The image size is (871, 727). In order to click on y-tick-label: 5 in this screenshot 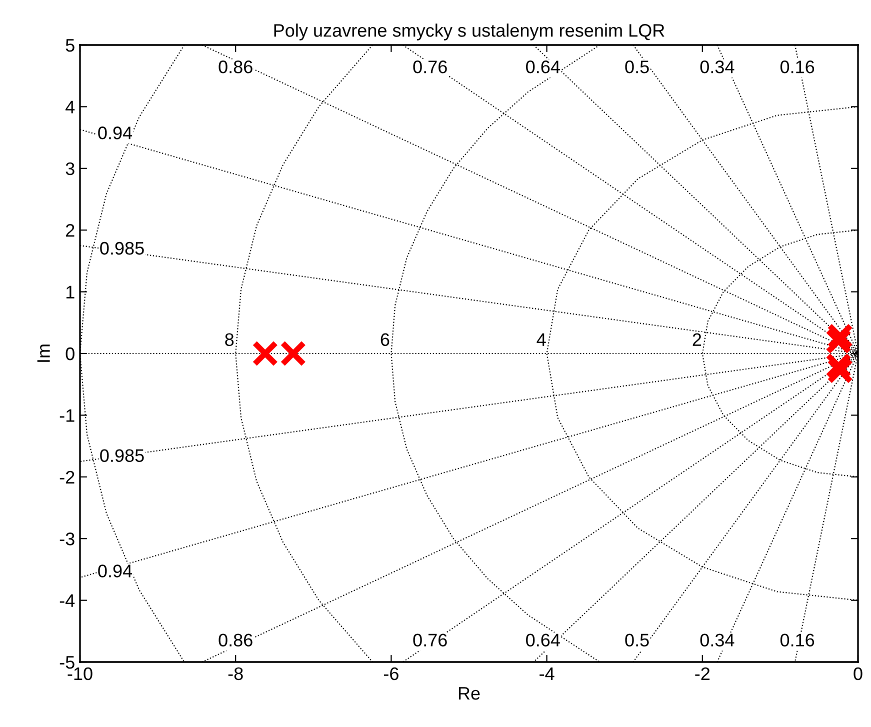, I will do `click(70, 45)`.